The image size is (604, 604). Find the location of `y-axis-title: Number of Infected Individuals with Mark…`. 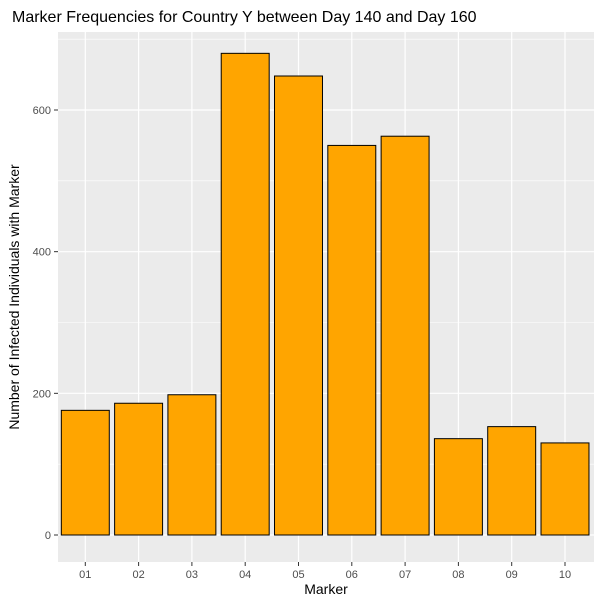

y-axis-title: Number of Infected Individuals with Mark… is located at coordinates (14, 297).